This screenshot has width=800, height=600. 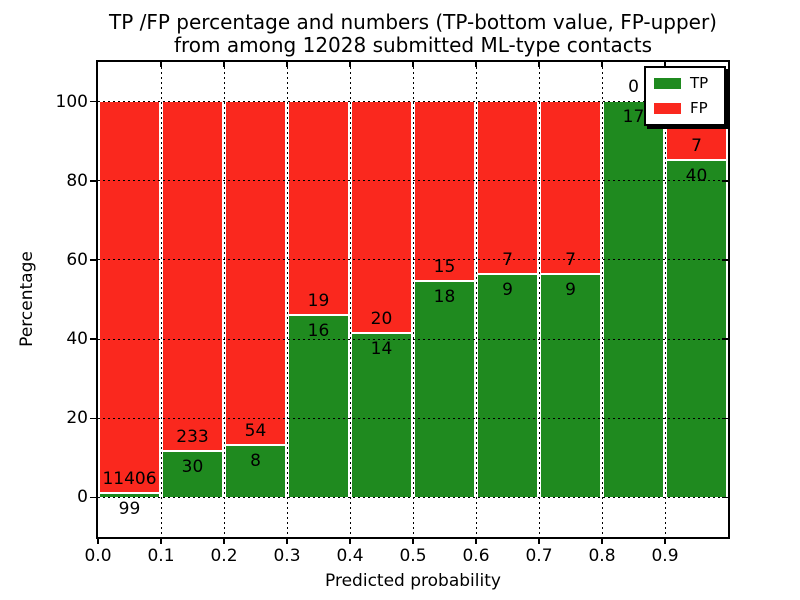 I want to click on tp-count-label: 18, so click(x=444, y=296).